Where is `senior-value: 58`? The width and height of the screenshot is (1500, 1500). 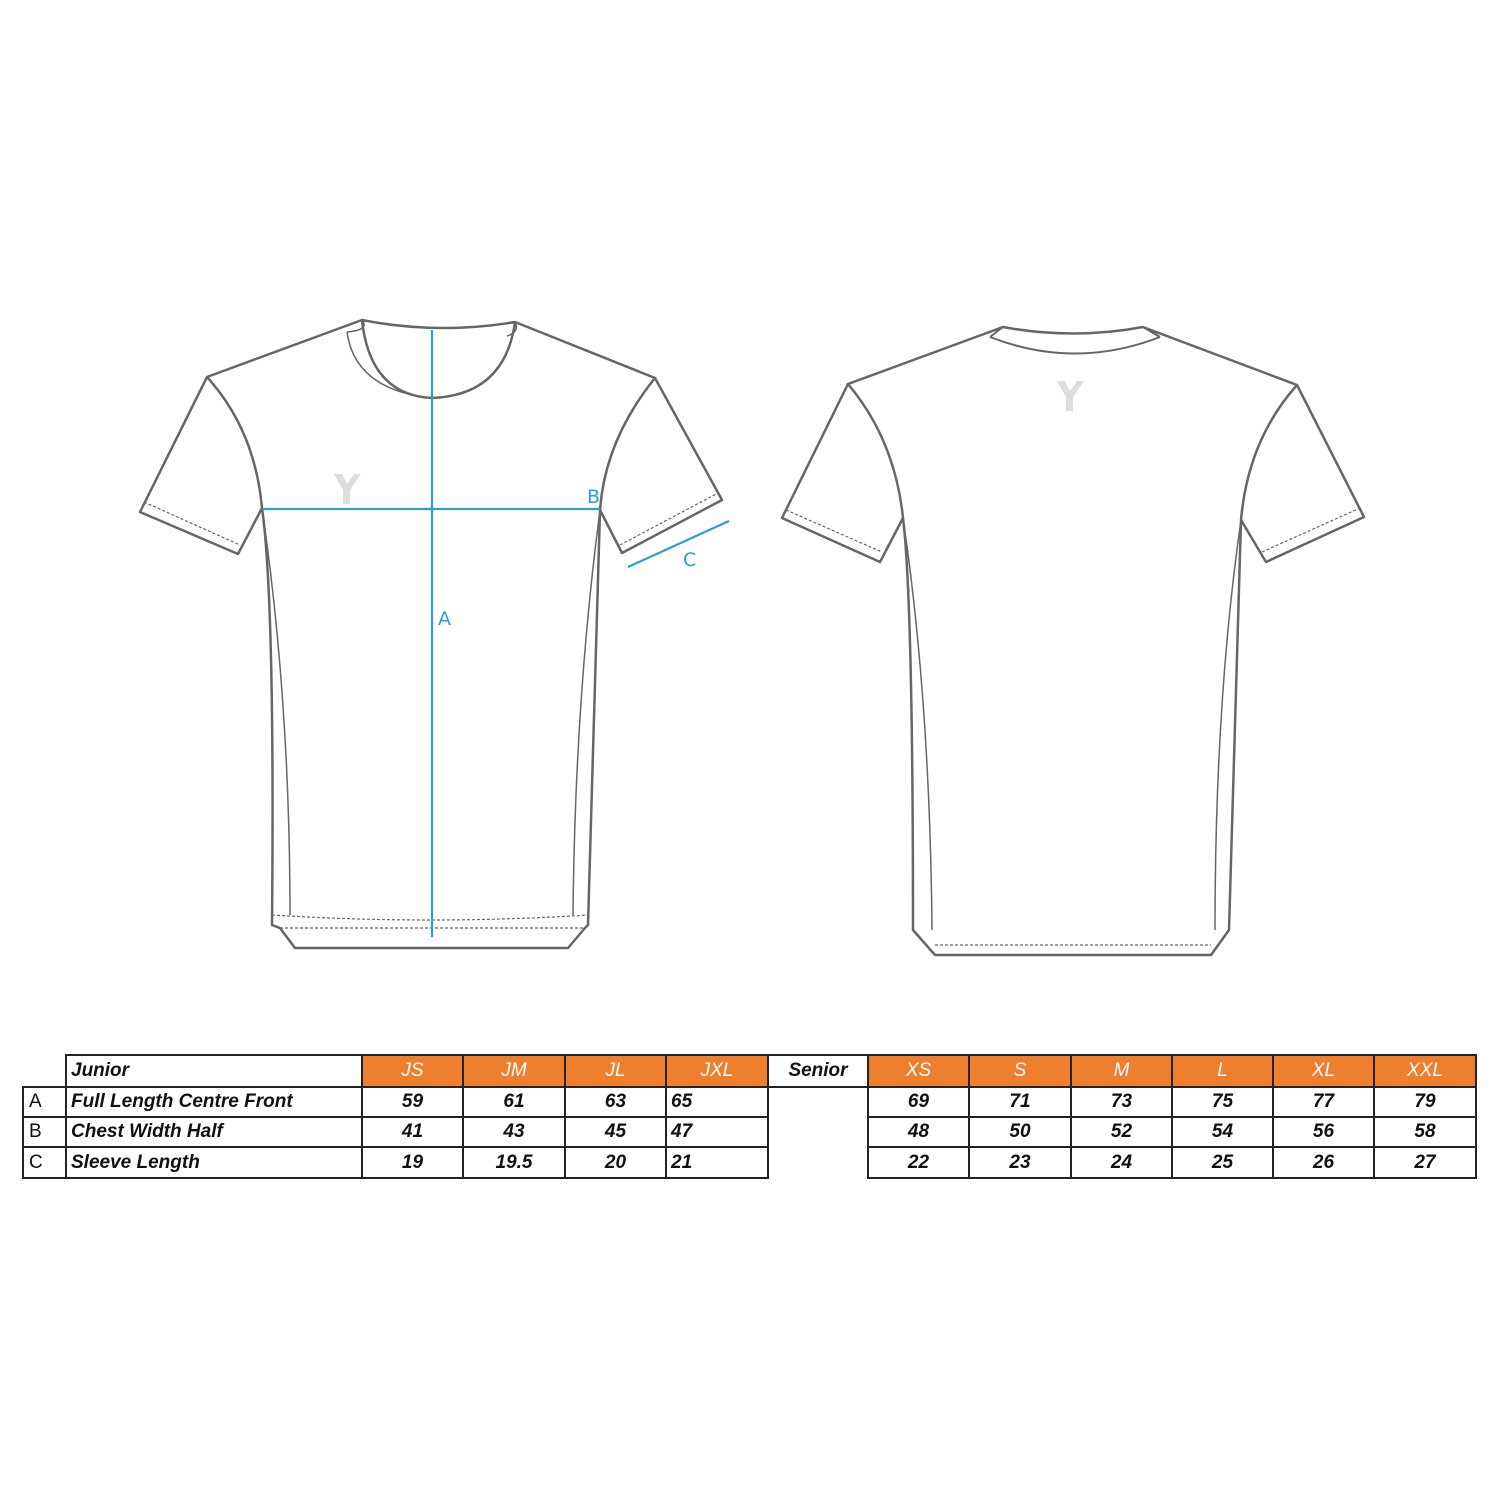 senior-value: 58 is located at coordinates (1425, 1132).